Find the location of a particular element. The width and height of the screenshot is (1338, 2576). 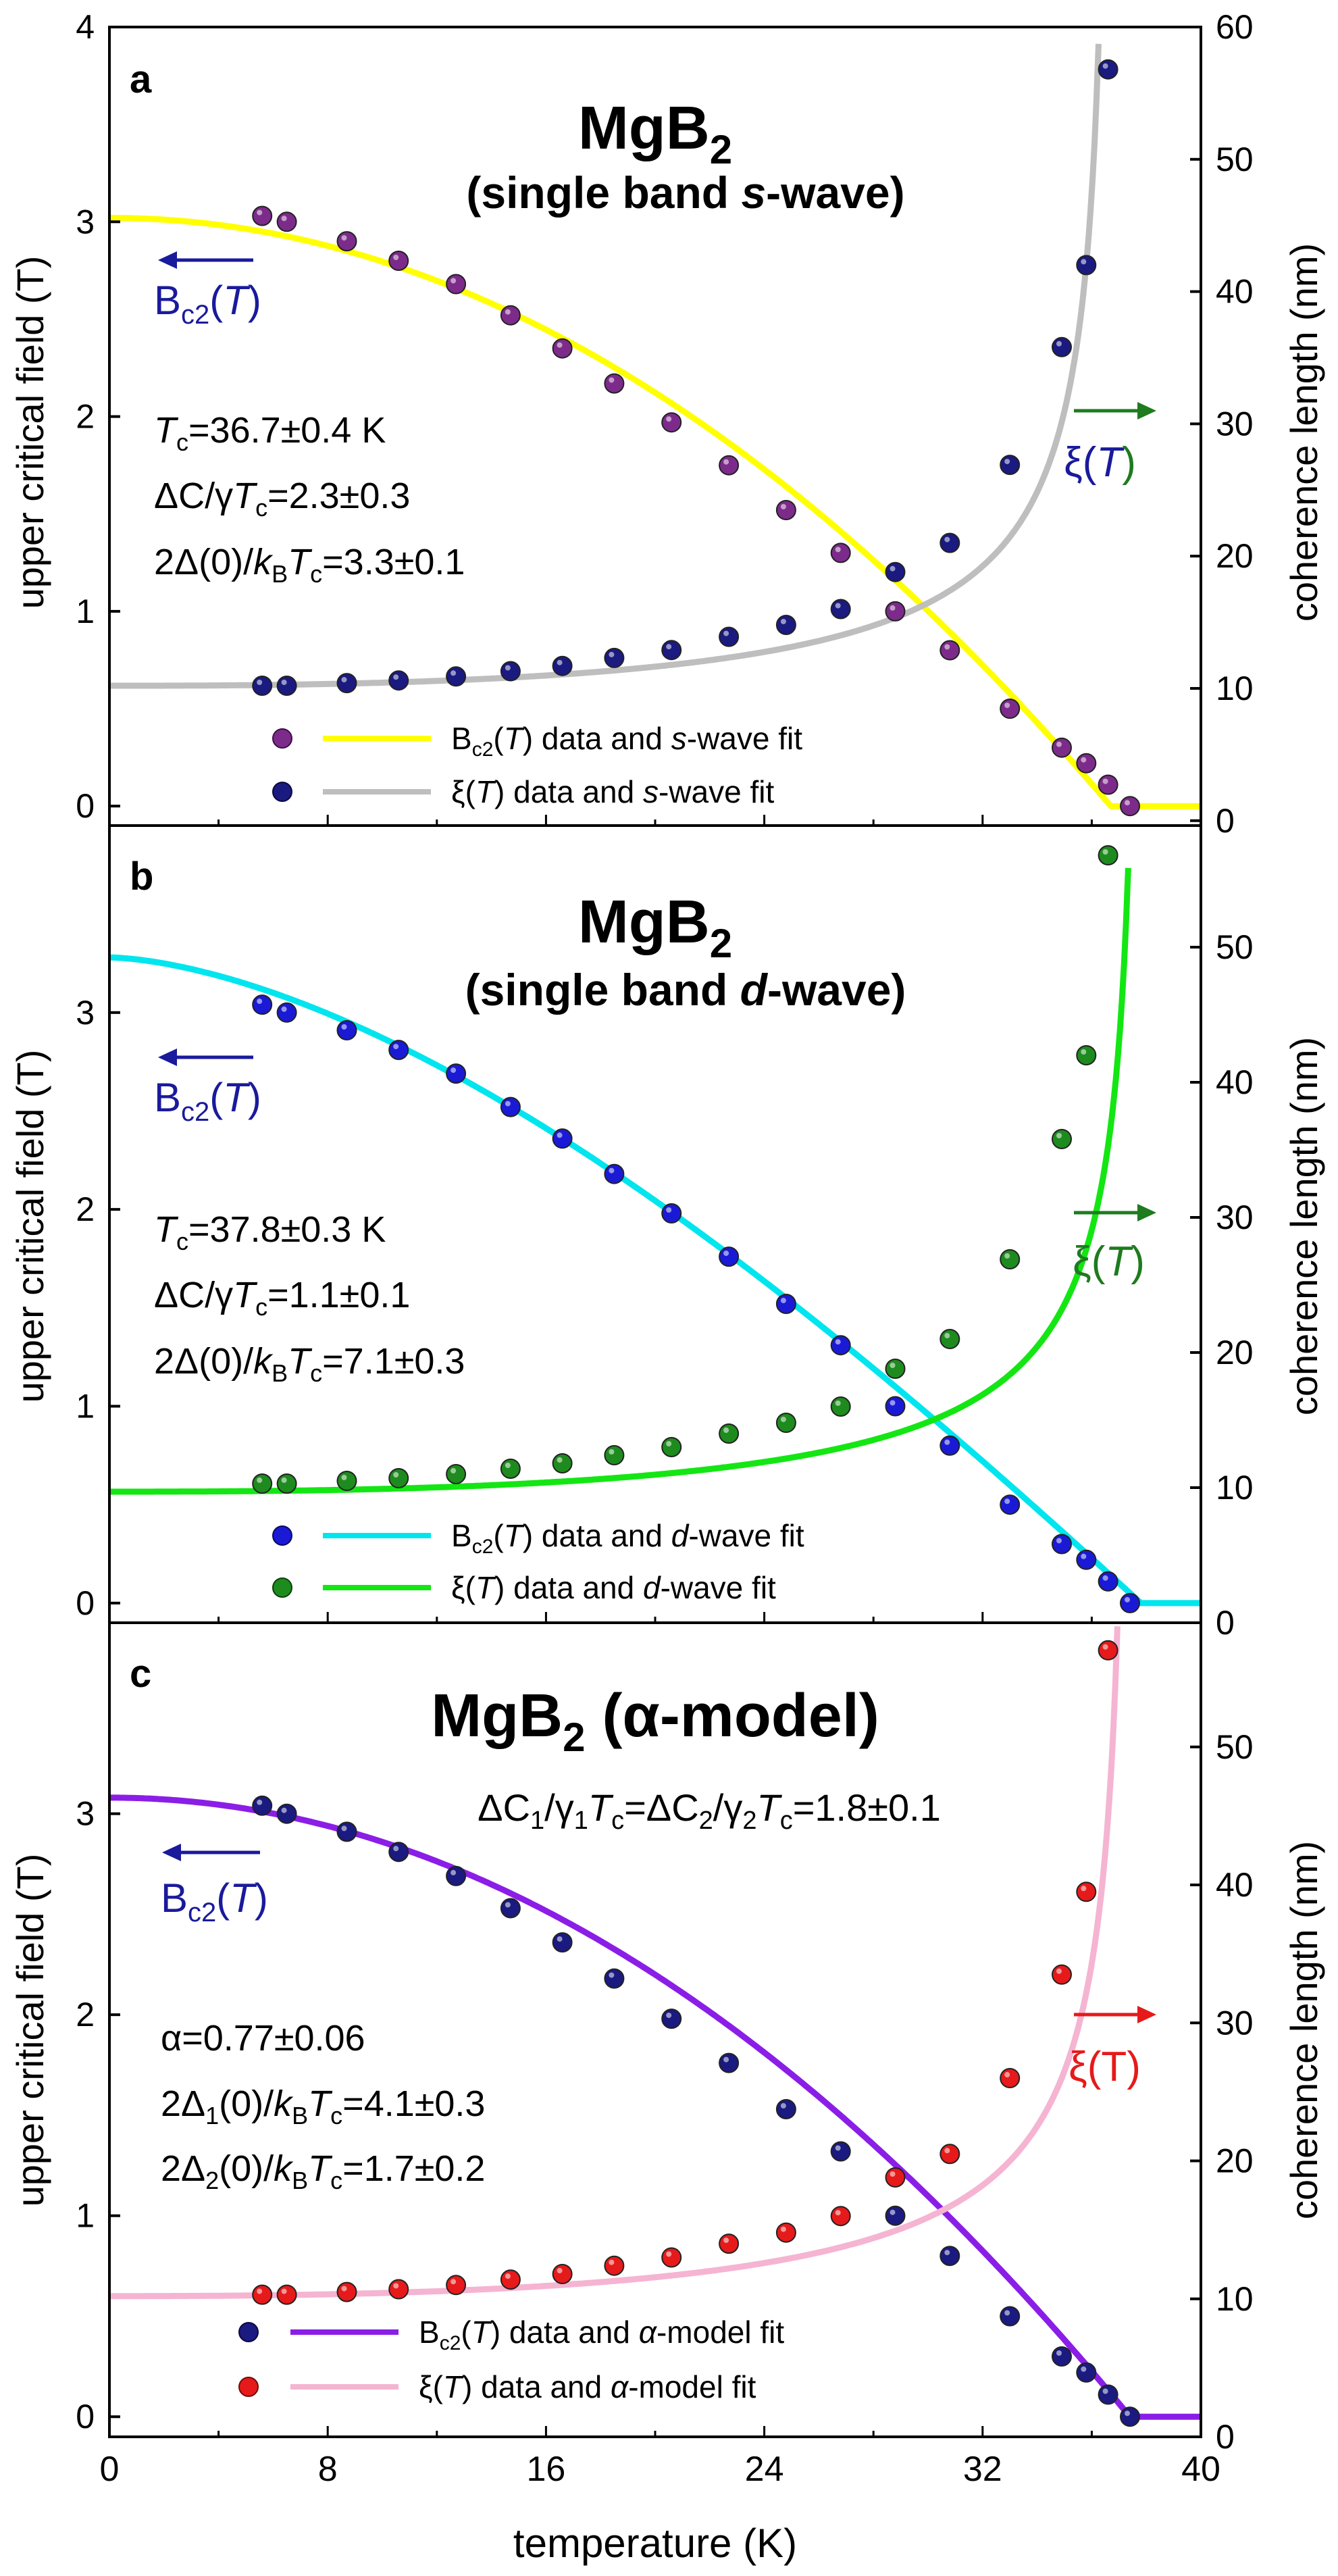

panel-b-param-gap: 2Δ(0)/kBTc=7.1±0.3 is located at coordinates (309, 1364).